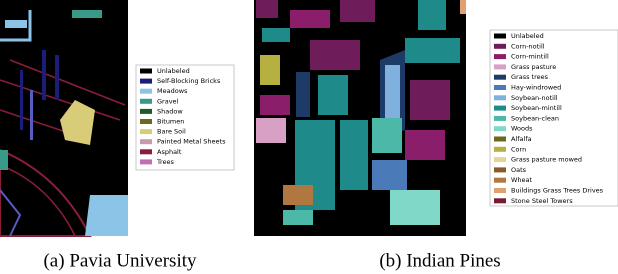  Describe the element at coordinates (120, 260) in the screenshot. I see `caption: (a) Pavia University` at that location.